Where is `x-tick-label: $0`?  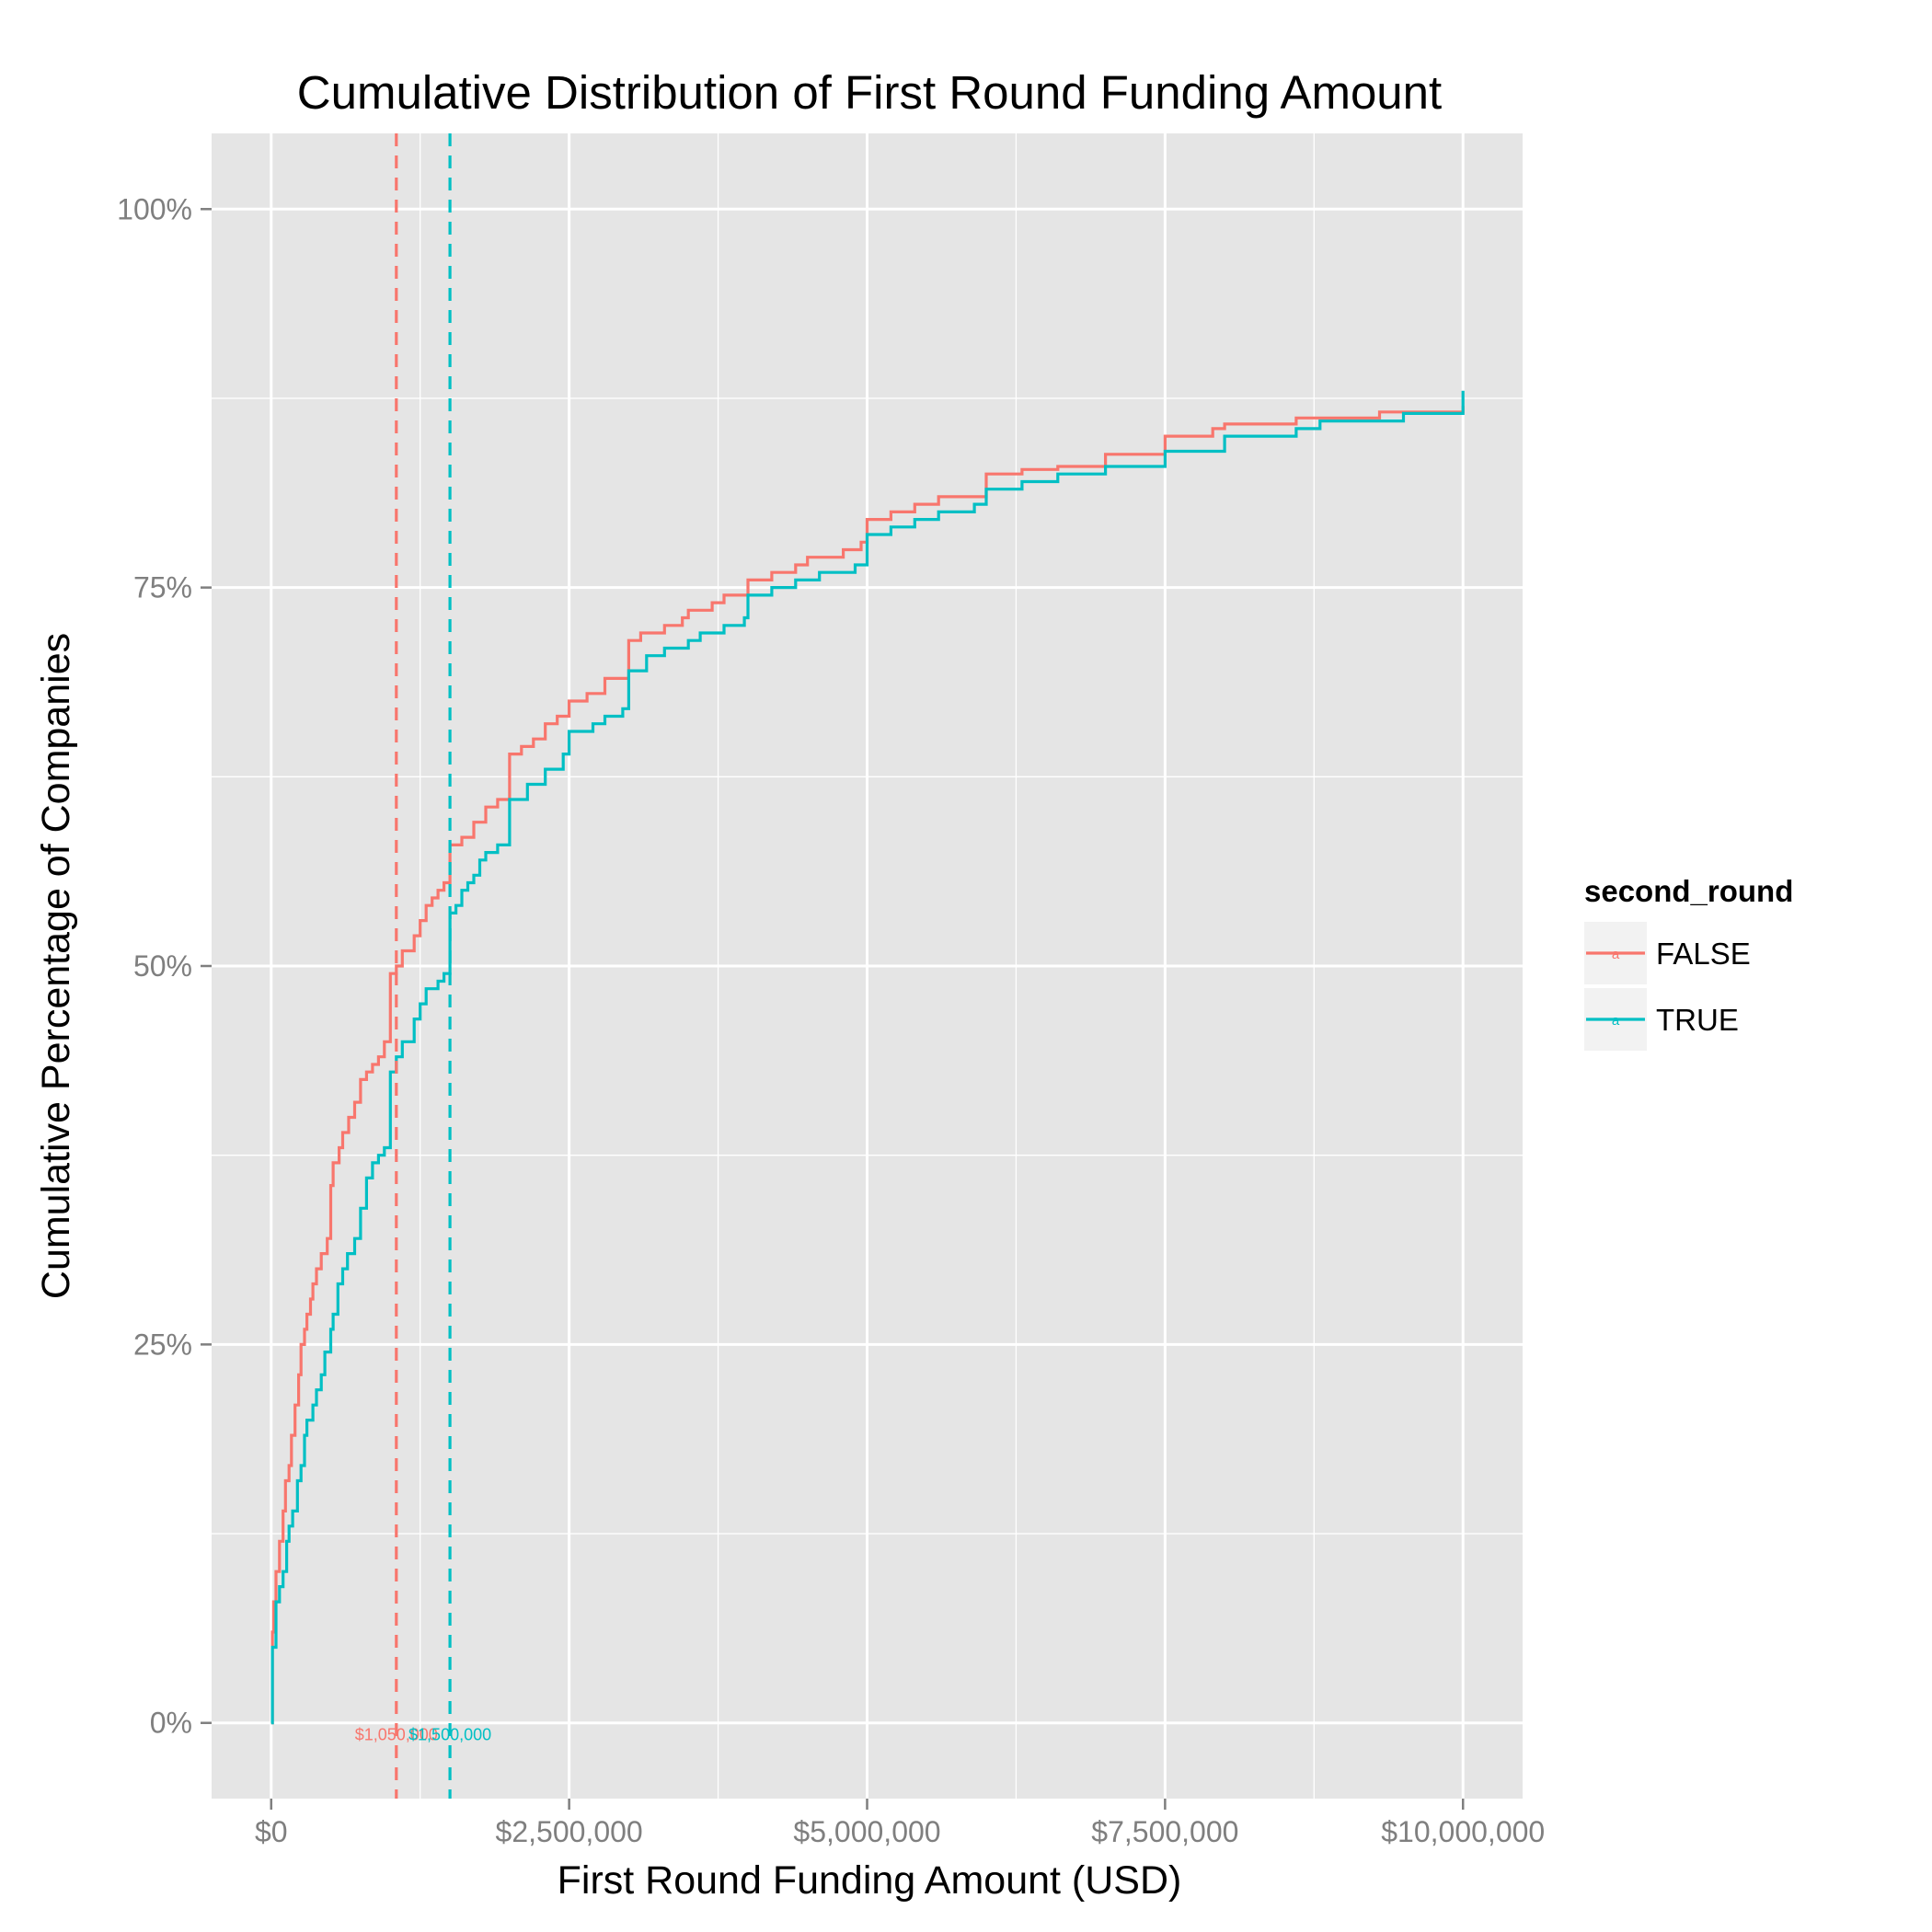 x-tick-label: $0 is located at coordinates (271, 1831).